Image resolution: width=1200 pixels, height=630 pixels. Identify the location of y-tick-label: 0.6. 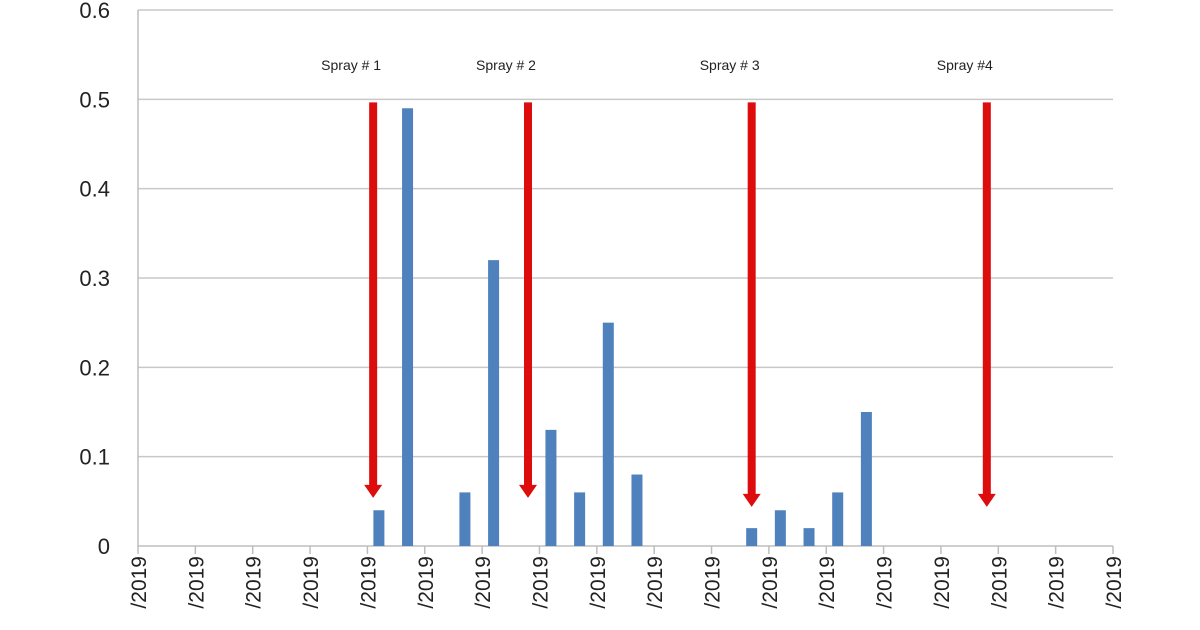
(94, 11).